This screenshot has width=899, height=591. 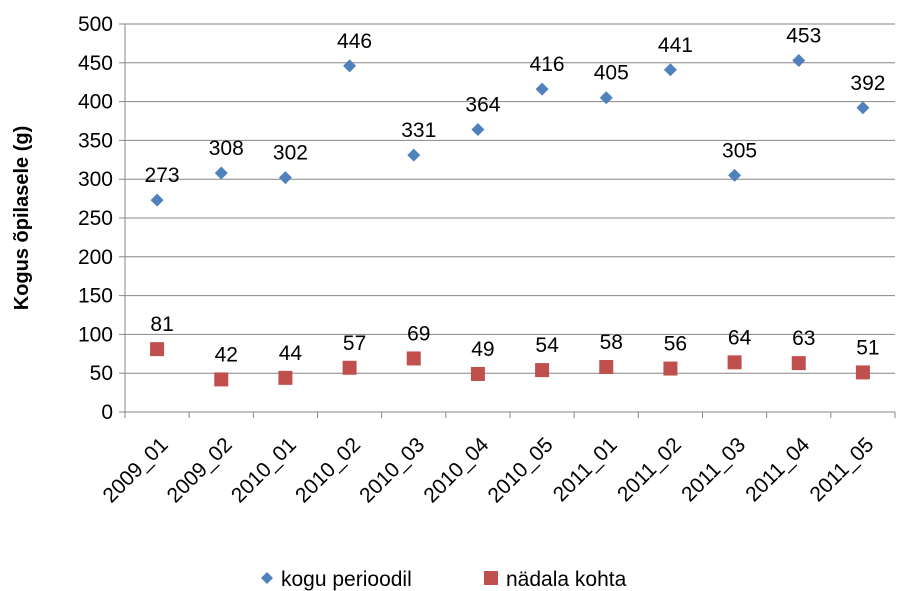 What do you see at coordinates (444, 579) in the screenshot?
I see `legend: kogu perioodil nädala kohta` at bounding box center [444, 579].